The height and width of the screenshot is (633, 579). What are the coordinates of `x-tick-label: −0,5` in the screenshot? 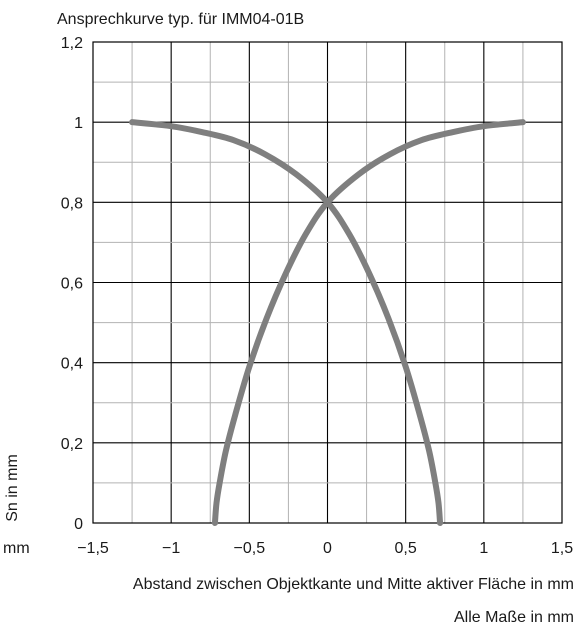 It's located at (250, 548).